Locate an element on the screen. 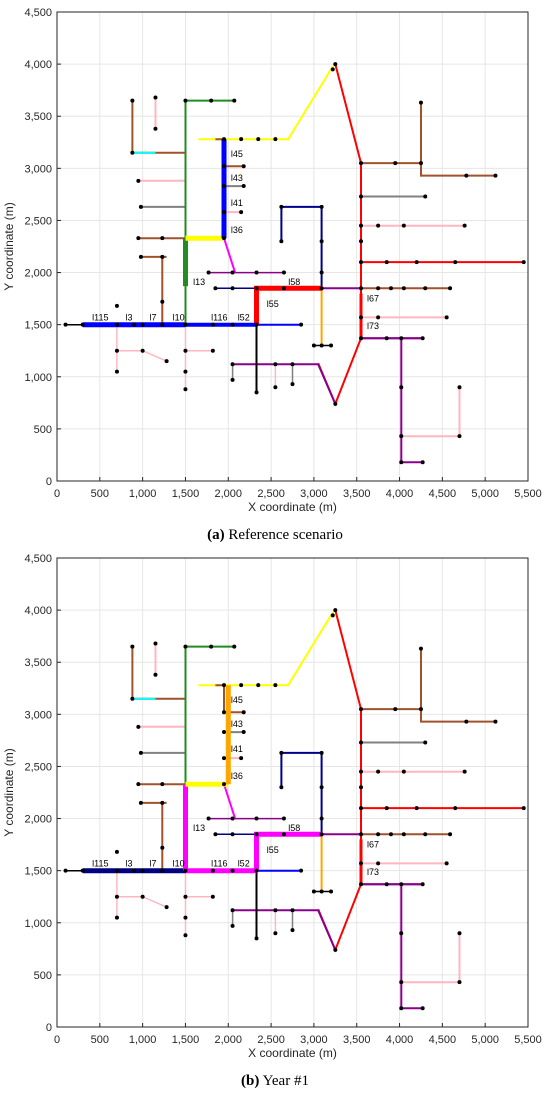  link-label: l116 is located at coordinates (219, 863).